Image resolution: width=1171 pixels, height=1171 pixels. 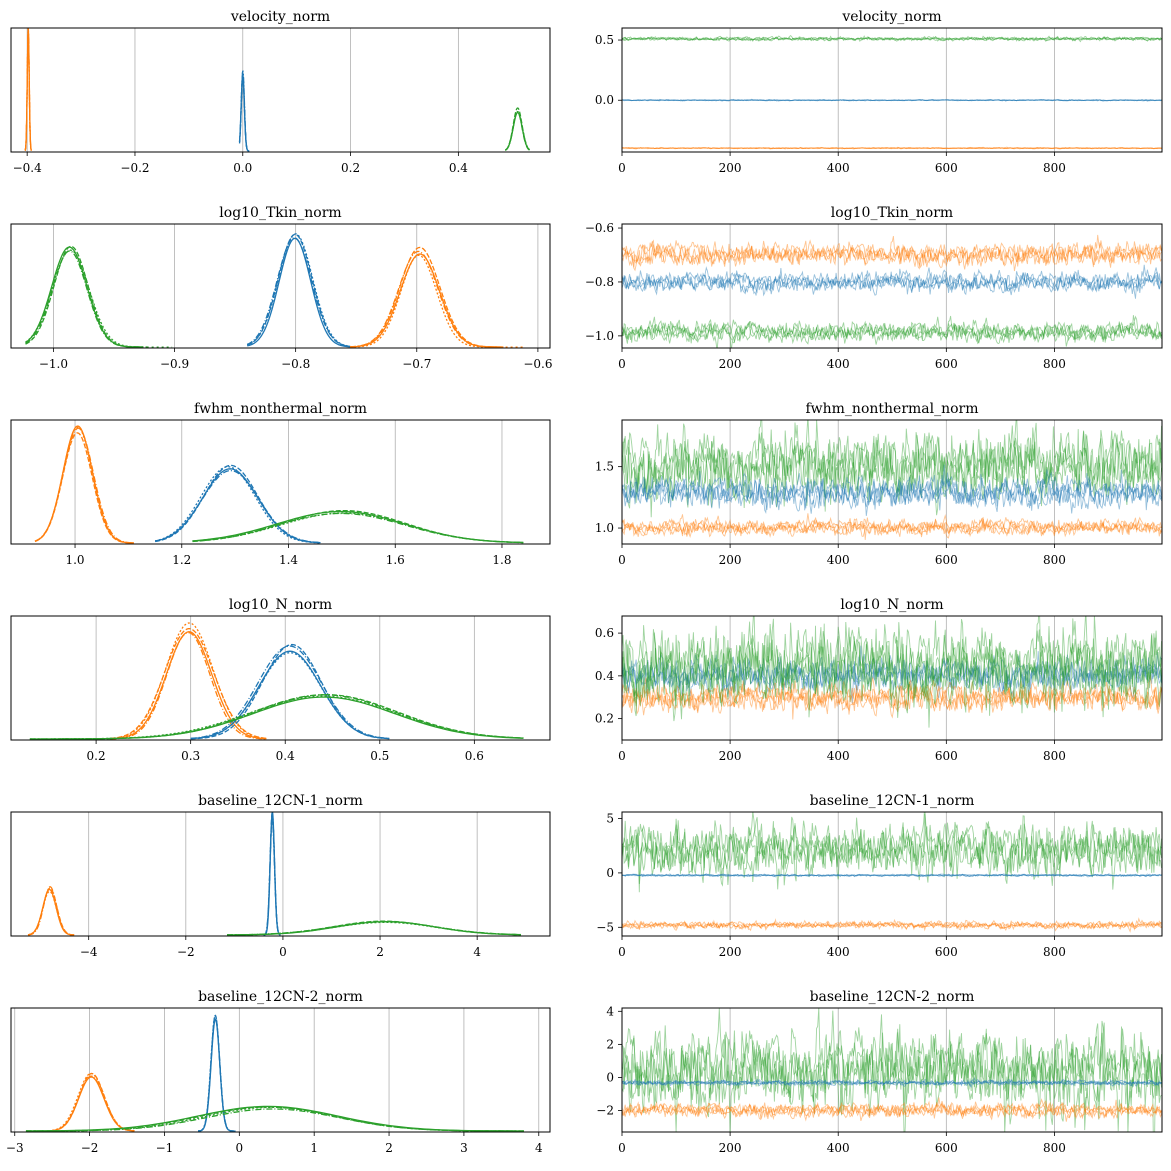 I want to click on x-tick-label: −1, so click(x=165, y=1148).